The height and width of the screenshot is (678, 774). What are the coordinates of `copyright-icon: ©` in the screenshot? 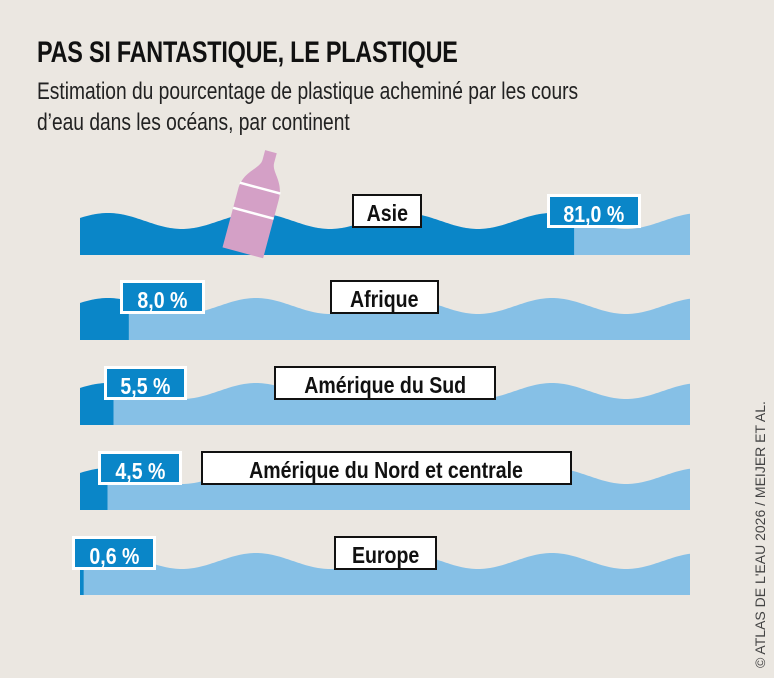 It's located at (760, 661).